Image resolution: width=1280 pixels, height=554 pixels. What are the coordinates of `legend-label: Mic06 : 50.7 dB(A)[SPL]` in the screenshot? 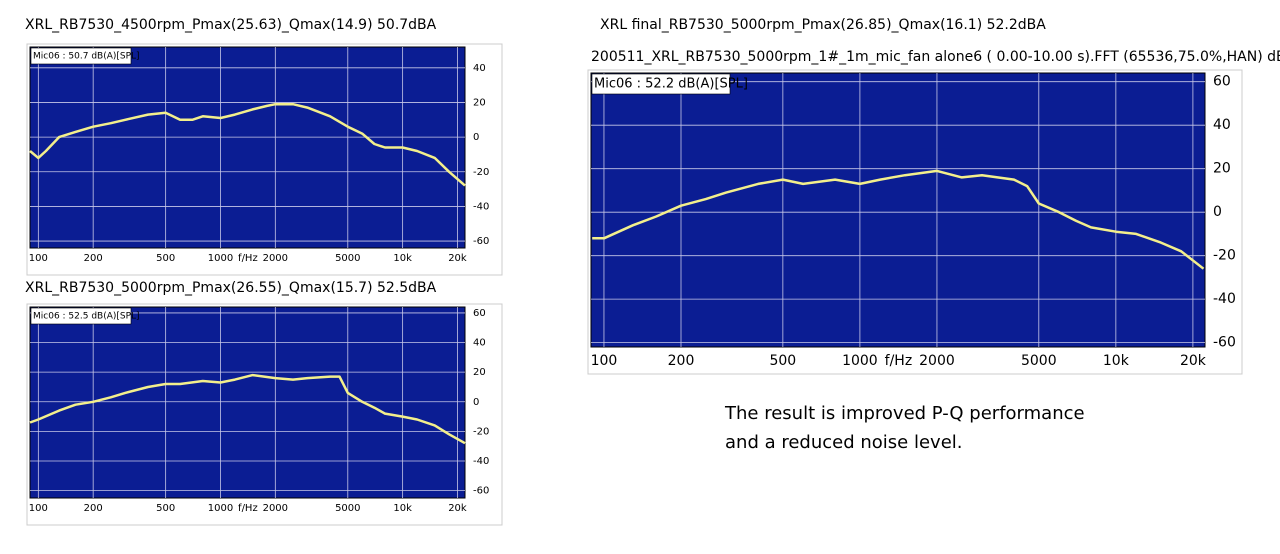 It's located at (86, 57).